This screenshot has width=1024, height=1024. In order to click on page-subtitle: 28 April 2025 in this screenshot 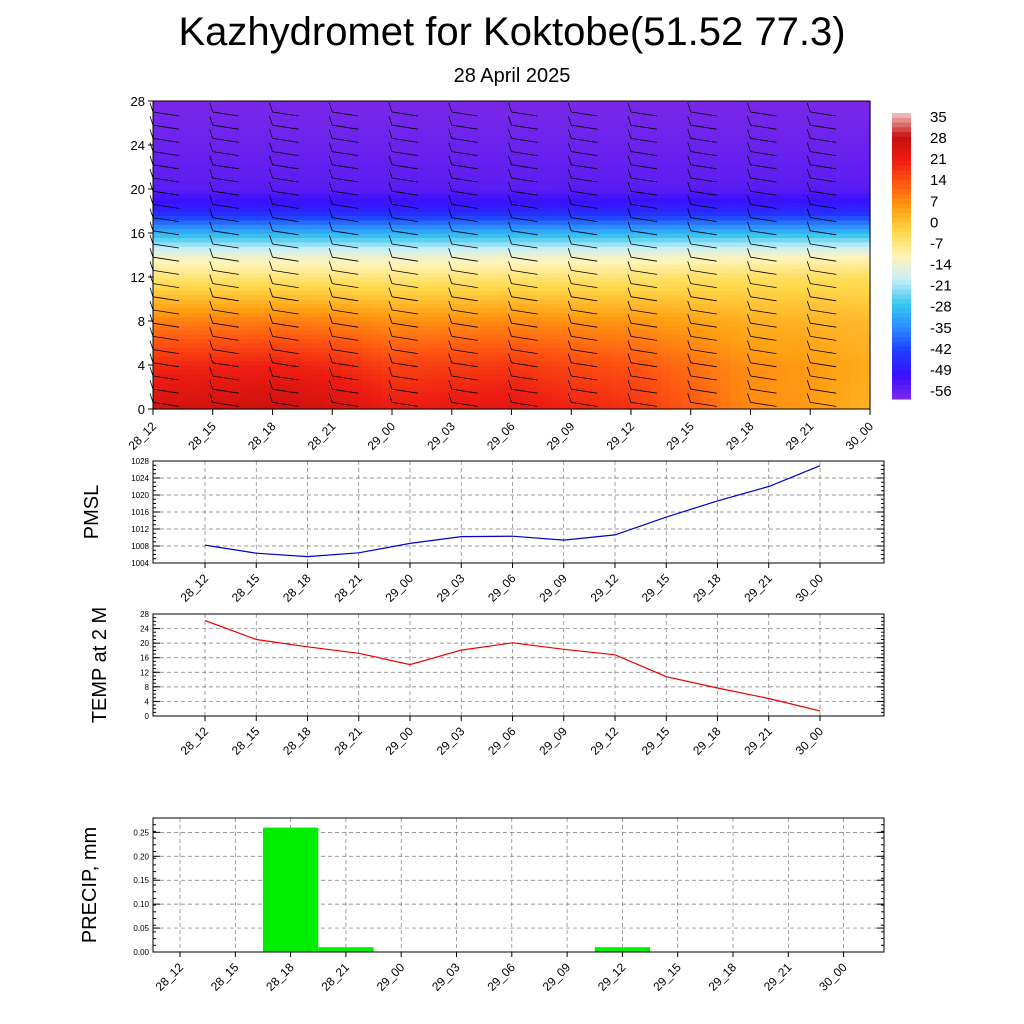, I will do `click(512, 76)`.